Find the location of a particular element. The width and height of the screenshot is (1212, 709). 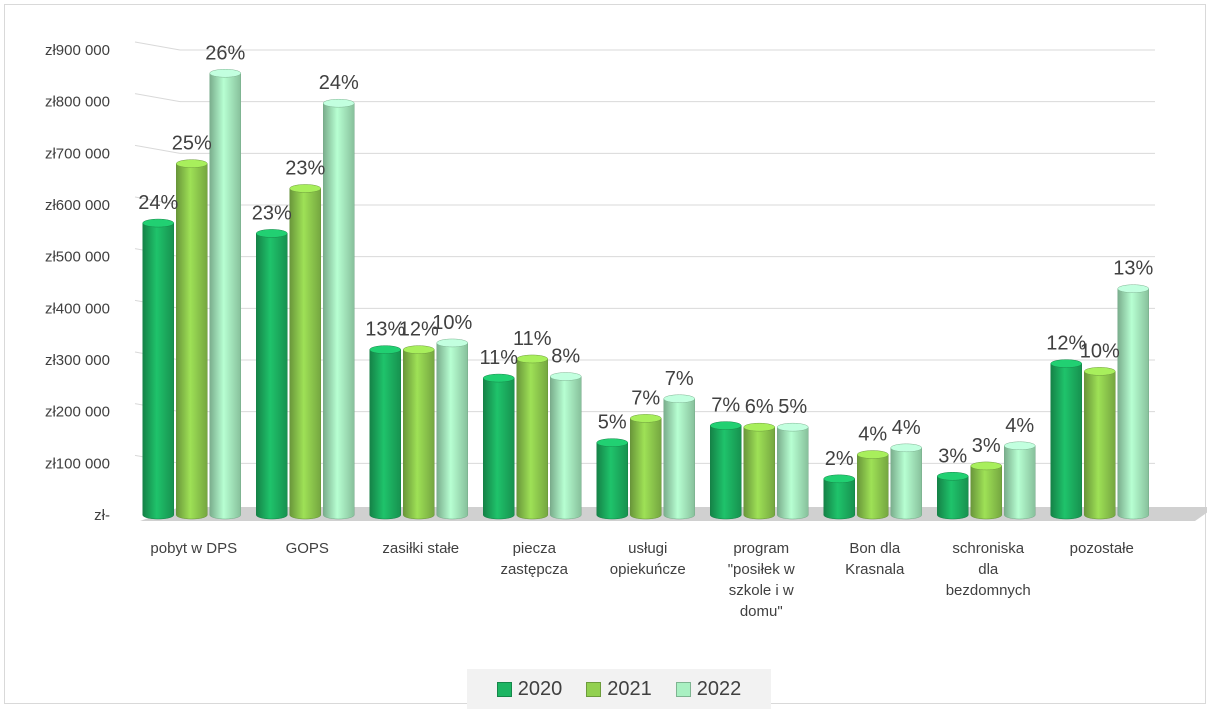

y-tick-label: zł800 000 is located at coordinates (77, 102).